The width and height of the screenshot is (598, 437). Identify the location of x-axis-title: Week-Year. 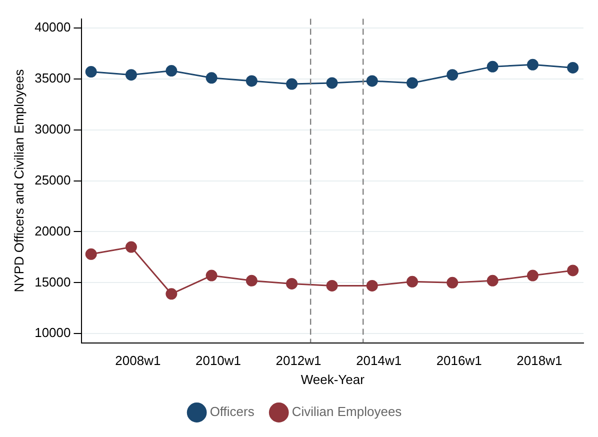
(333, 379).